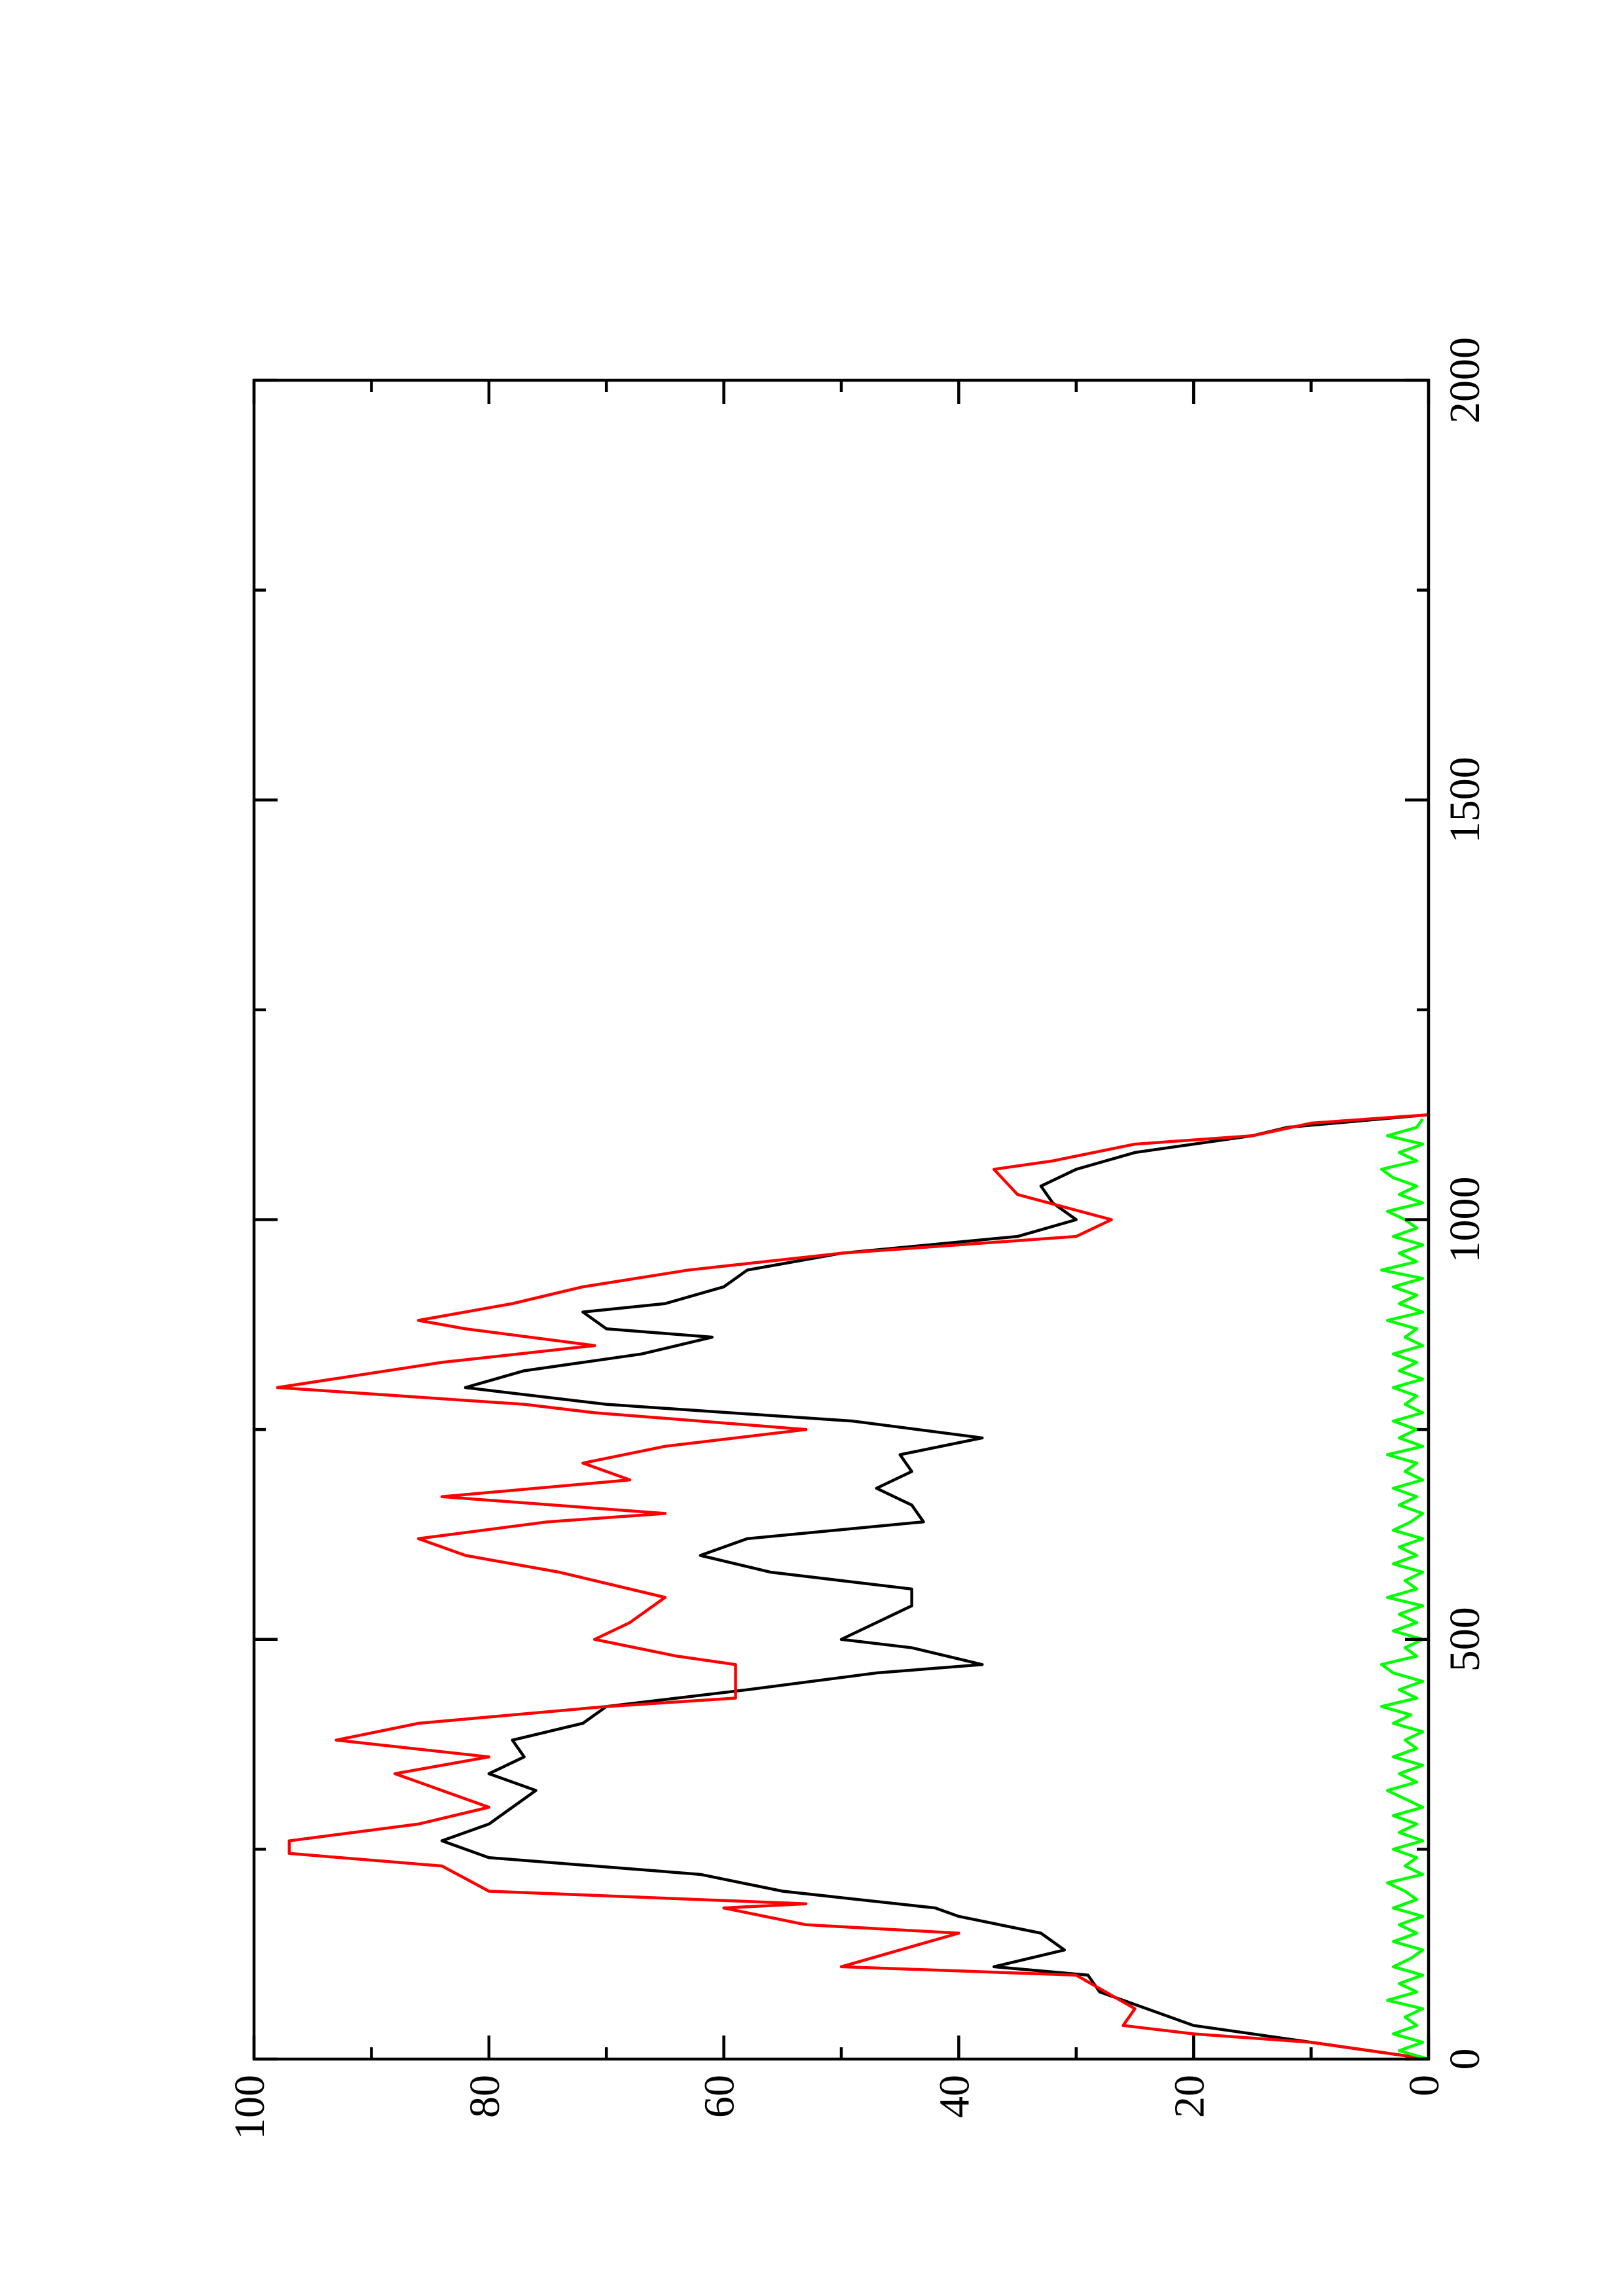 The image size is (1623, 2296). I want to click on y-tick-label: 100, so click(250, 2107).